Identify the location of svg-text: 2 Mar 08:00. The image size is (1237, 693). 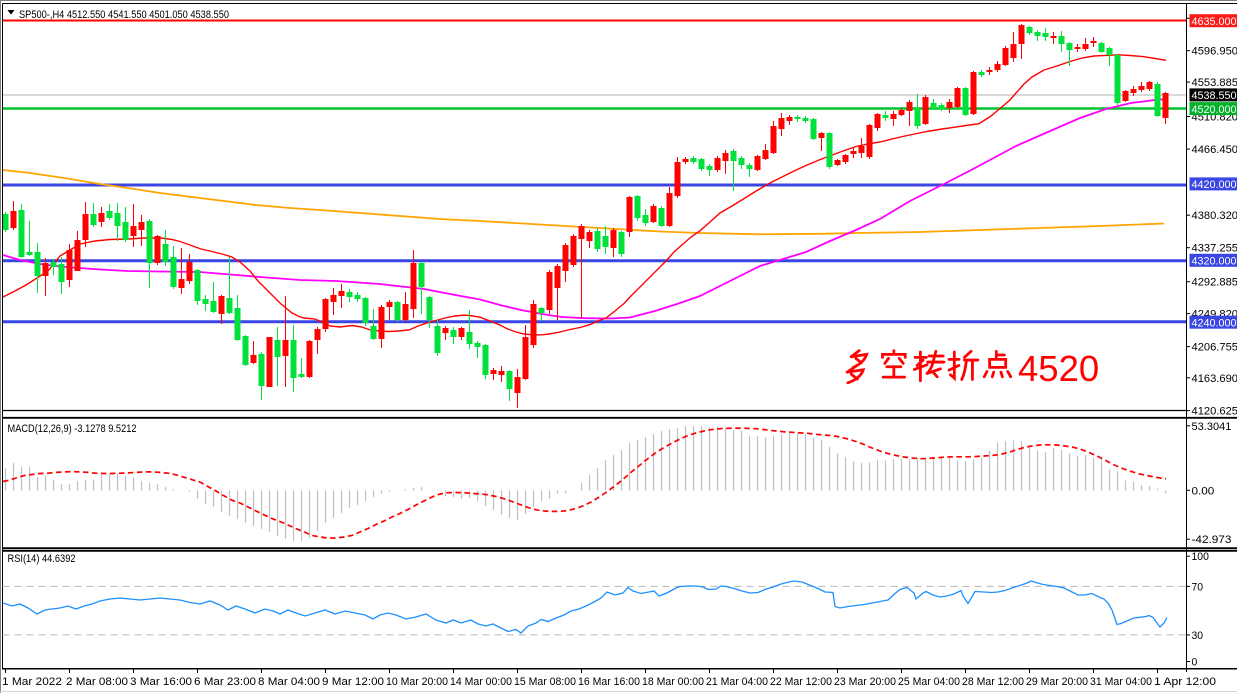
(97, 682).